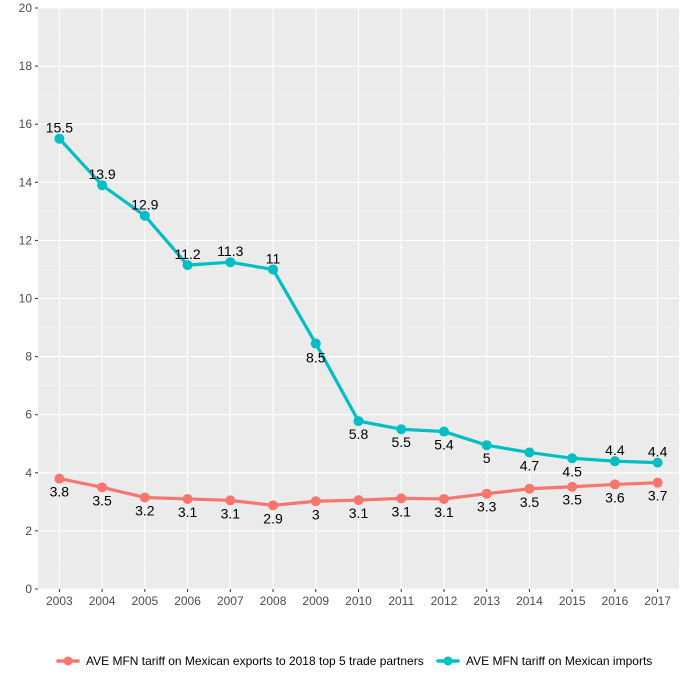 The width and height of the screenshot is (700, 700). Describe the element at coordinates (26, 8) in the screenshot. I see `y-tick-label: 20` at that location.